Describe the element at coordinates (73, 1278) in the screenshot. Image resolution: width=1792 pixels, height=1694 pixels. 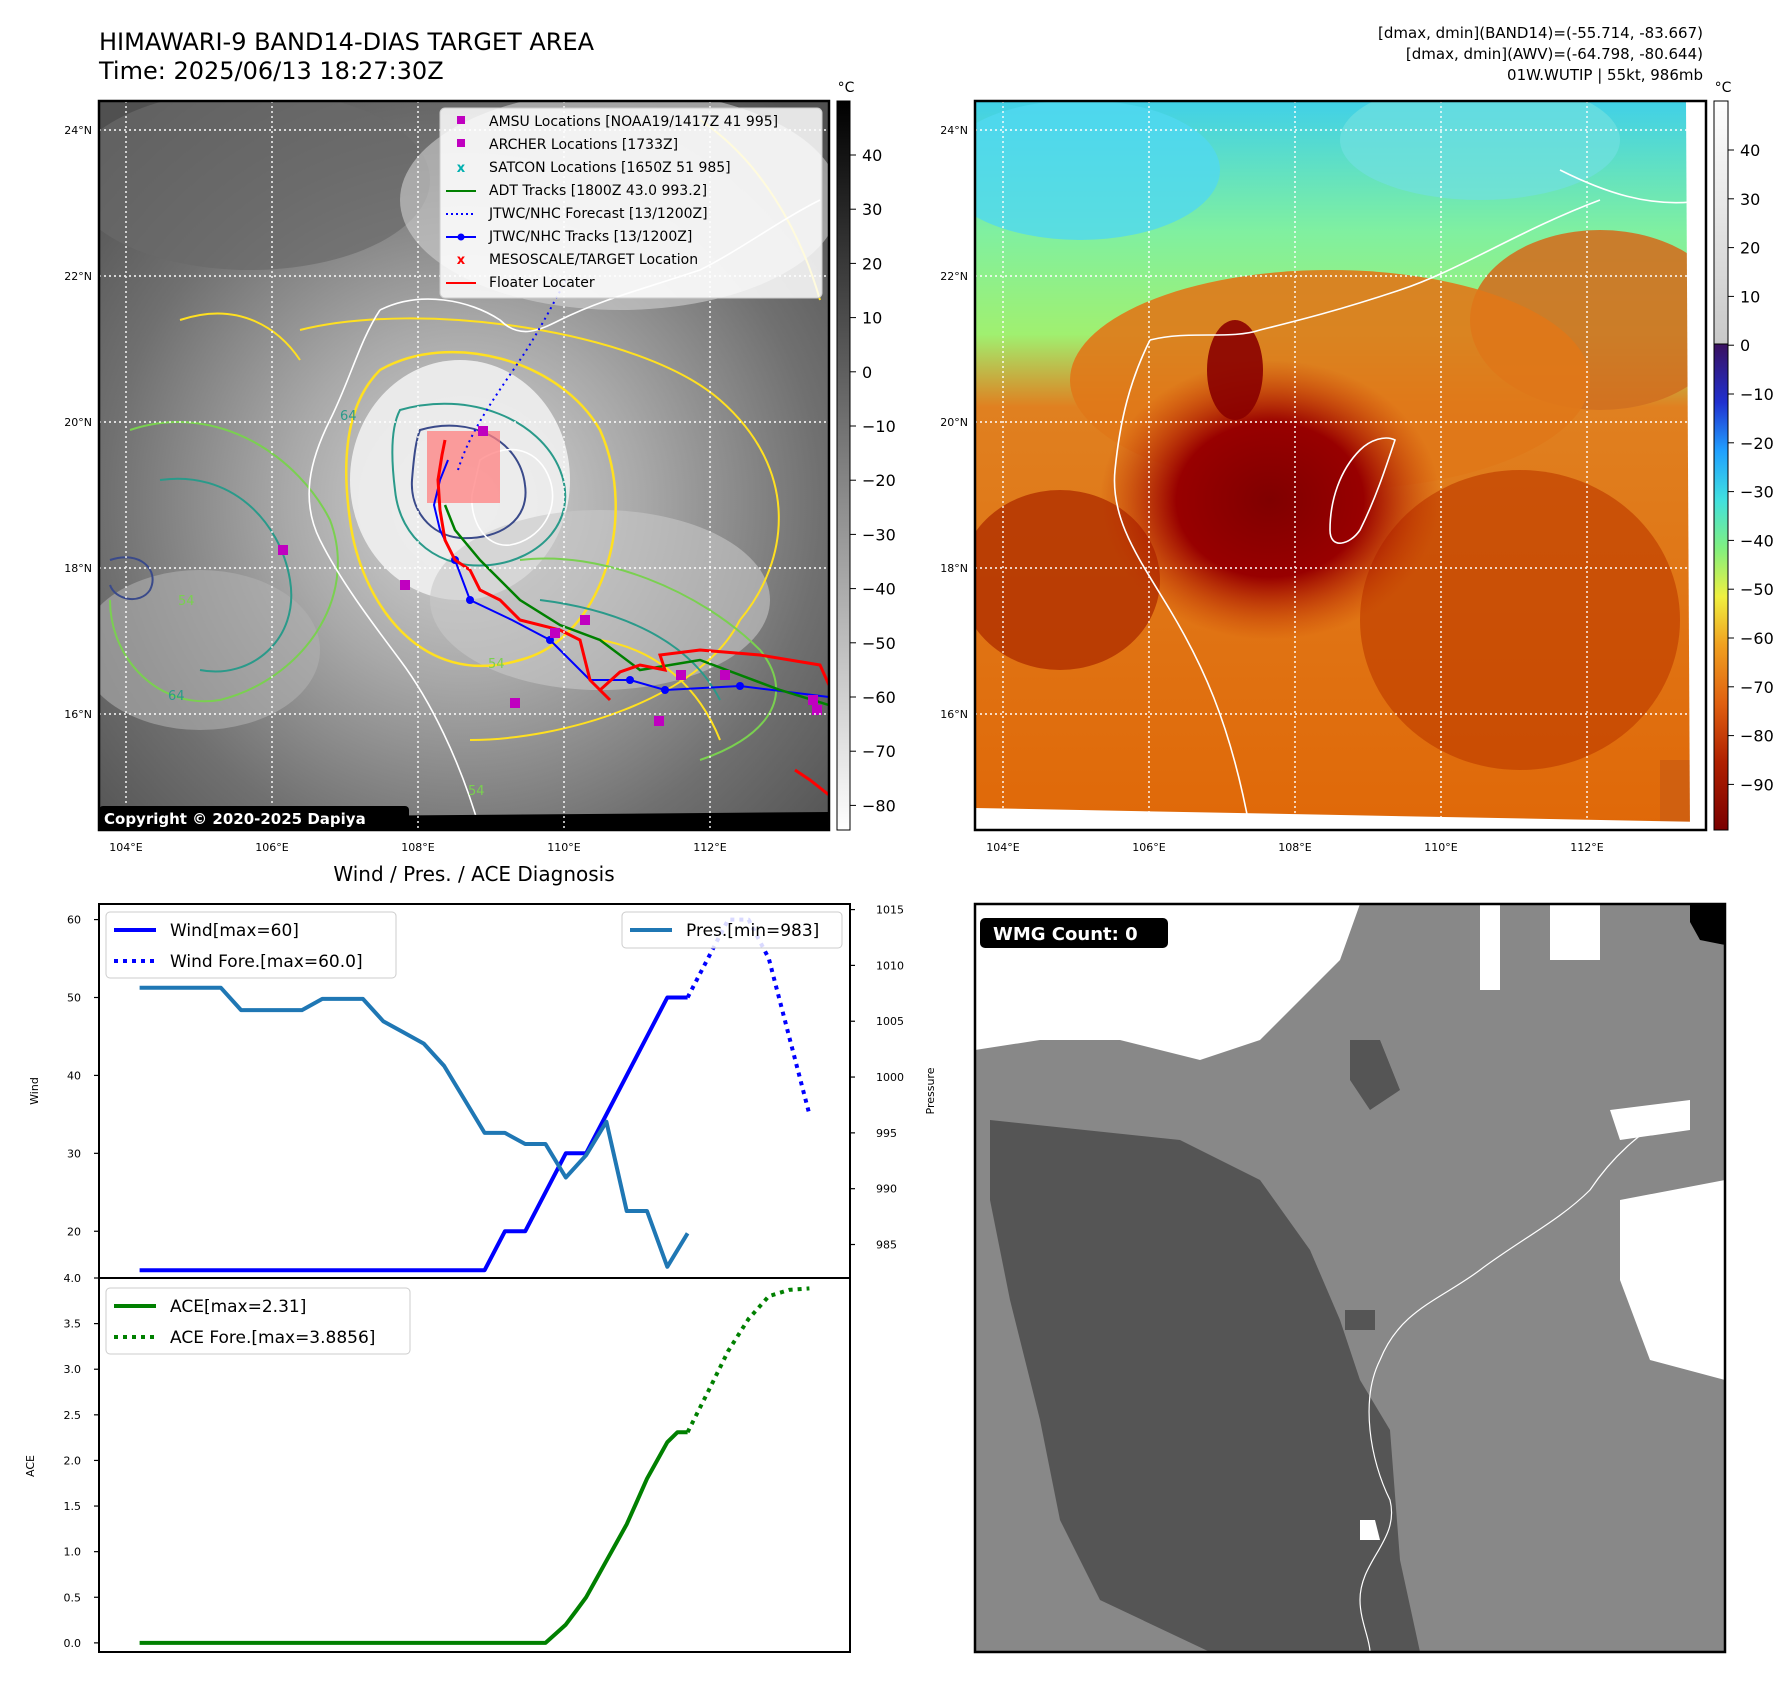
I see `y-tick-label: 4.0` at that location.